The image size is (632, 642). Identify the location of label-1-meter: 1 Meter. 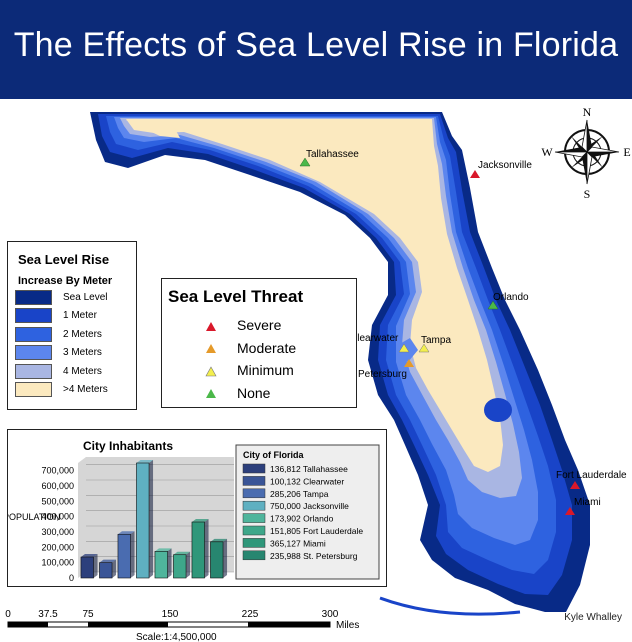
(80, 315).